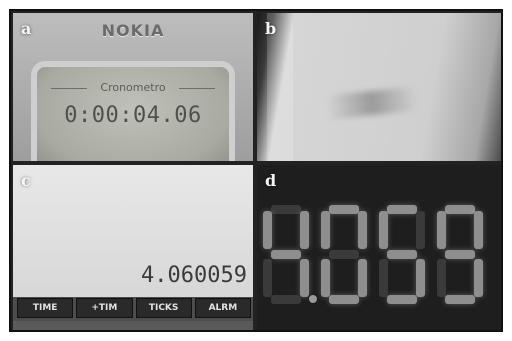 The width and height of the screenshot is (512, 341). I want to click on stopwatch-title: Cronometro, so click(133, 87).